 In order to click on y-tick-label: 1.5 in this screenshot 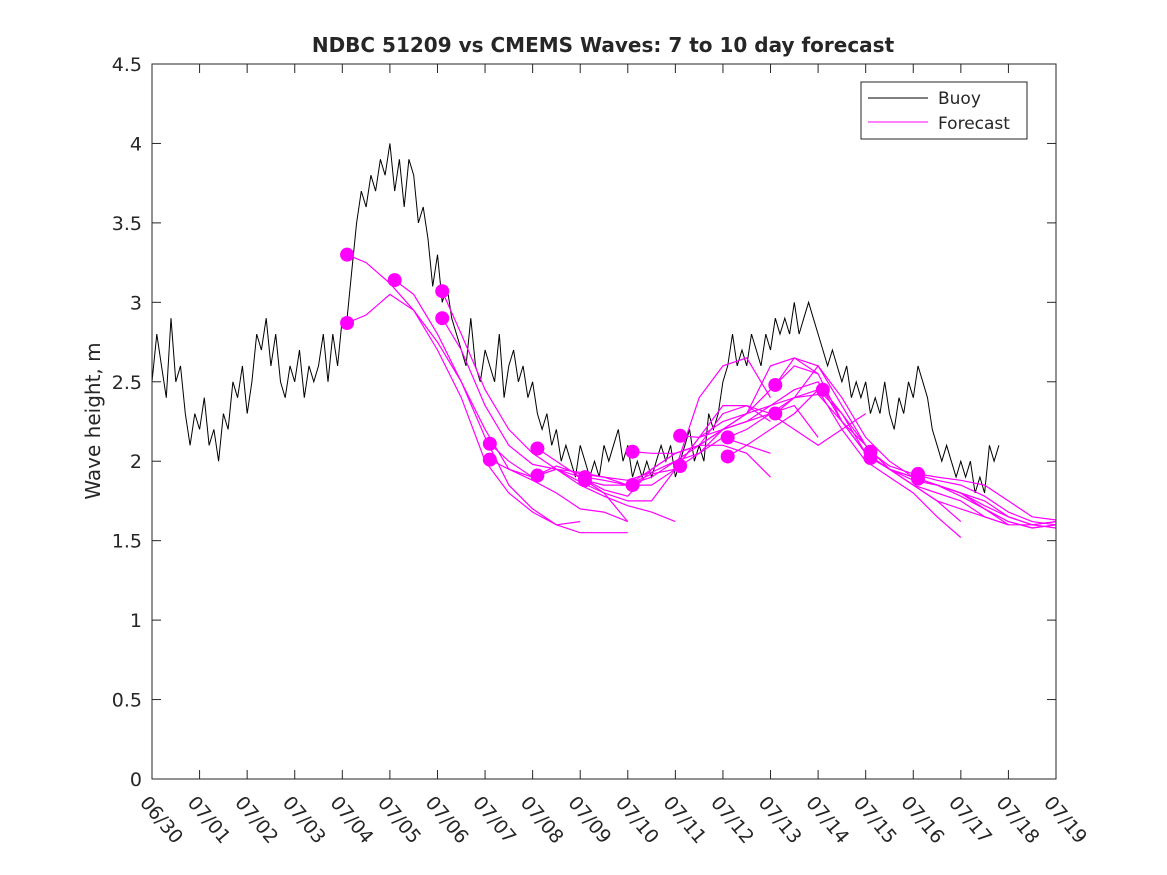, I will do `click(127, 542)`.